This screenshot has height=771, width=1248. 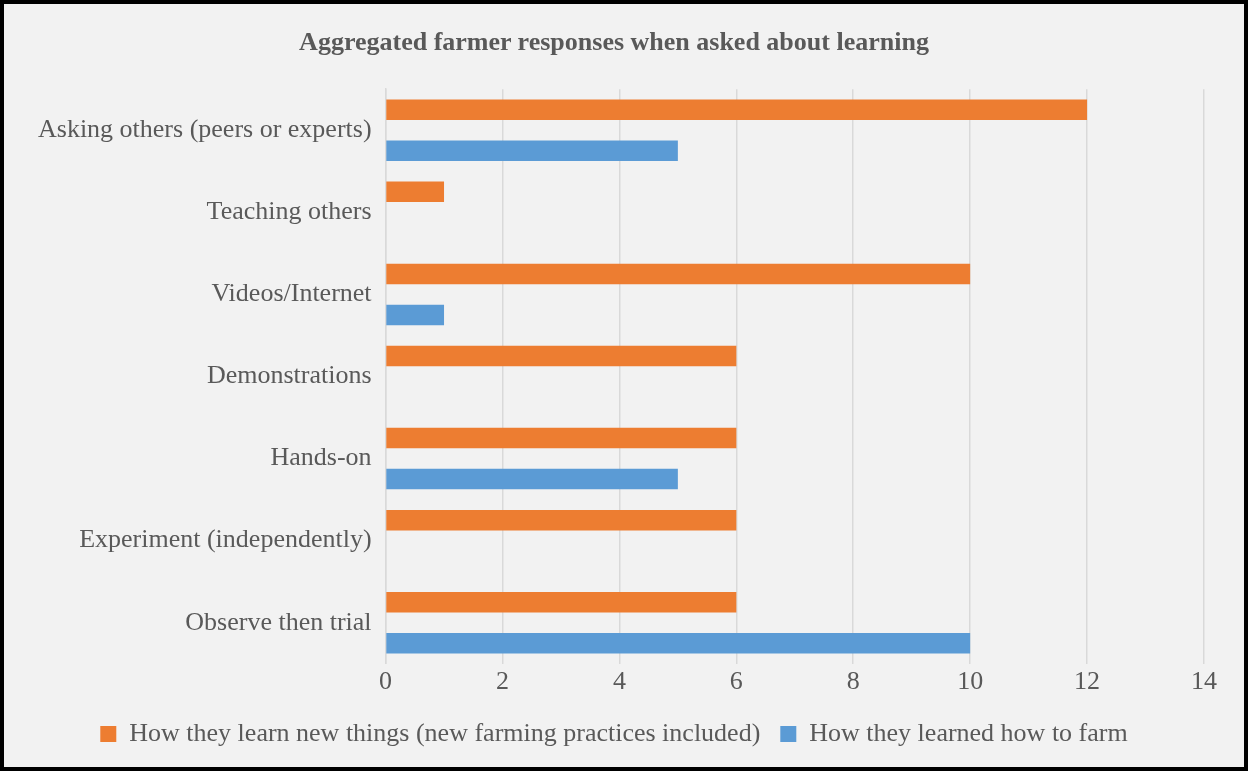 I want to click on x-tick-label: 0, so click(x=386, y=681).